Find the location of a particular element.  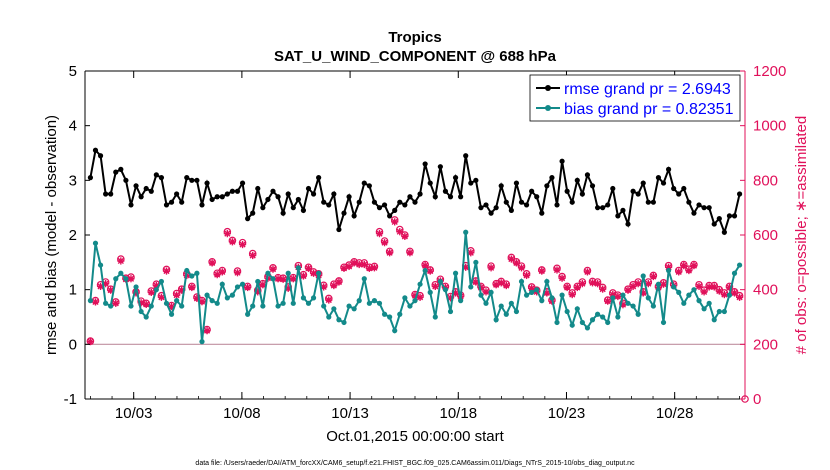

legend-rmse-swatch is located at coordinates (548, 88).